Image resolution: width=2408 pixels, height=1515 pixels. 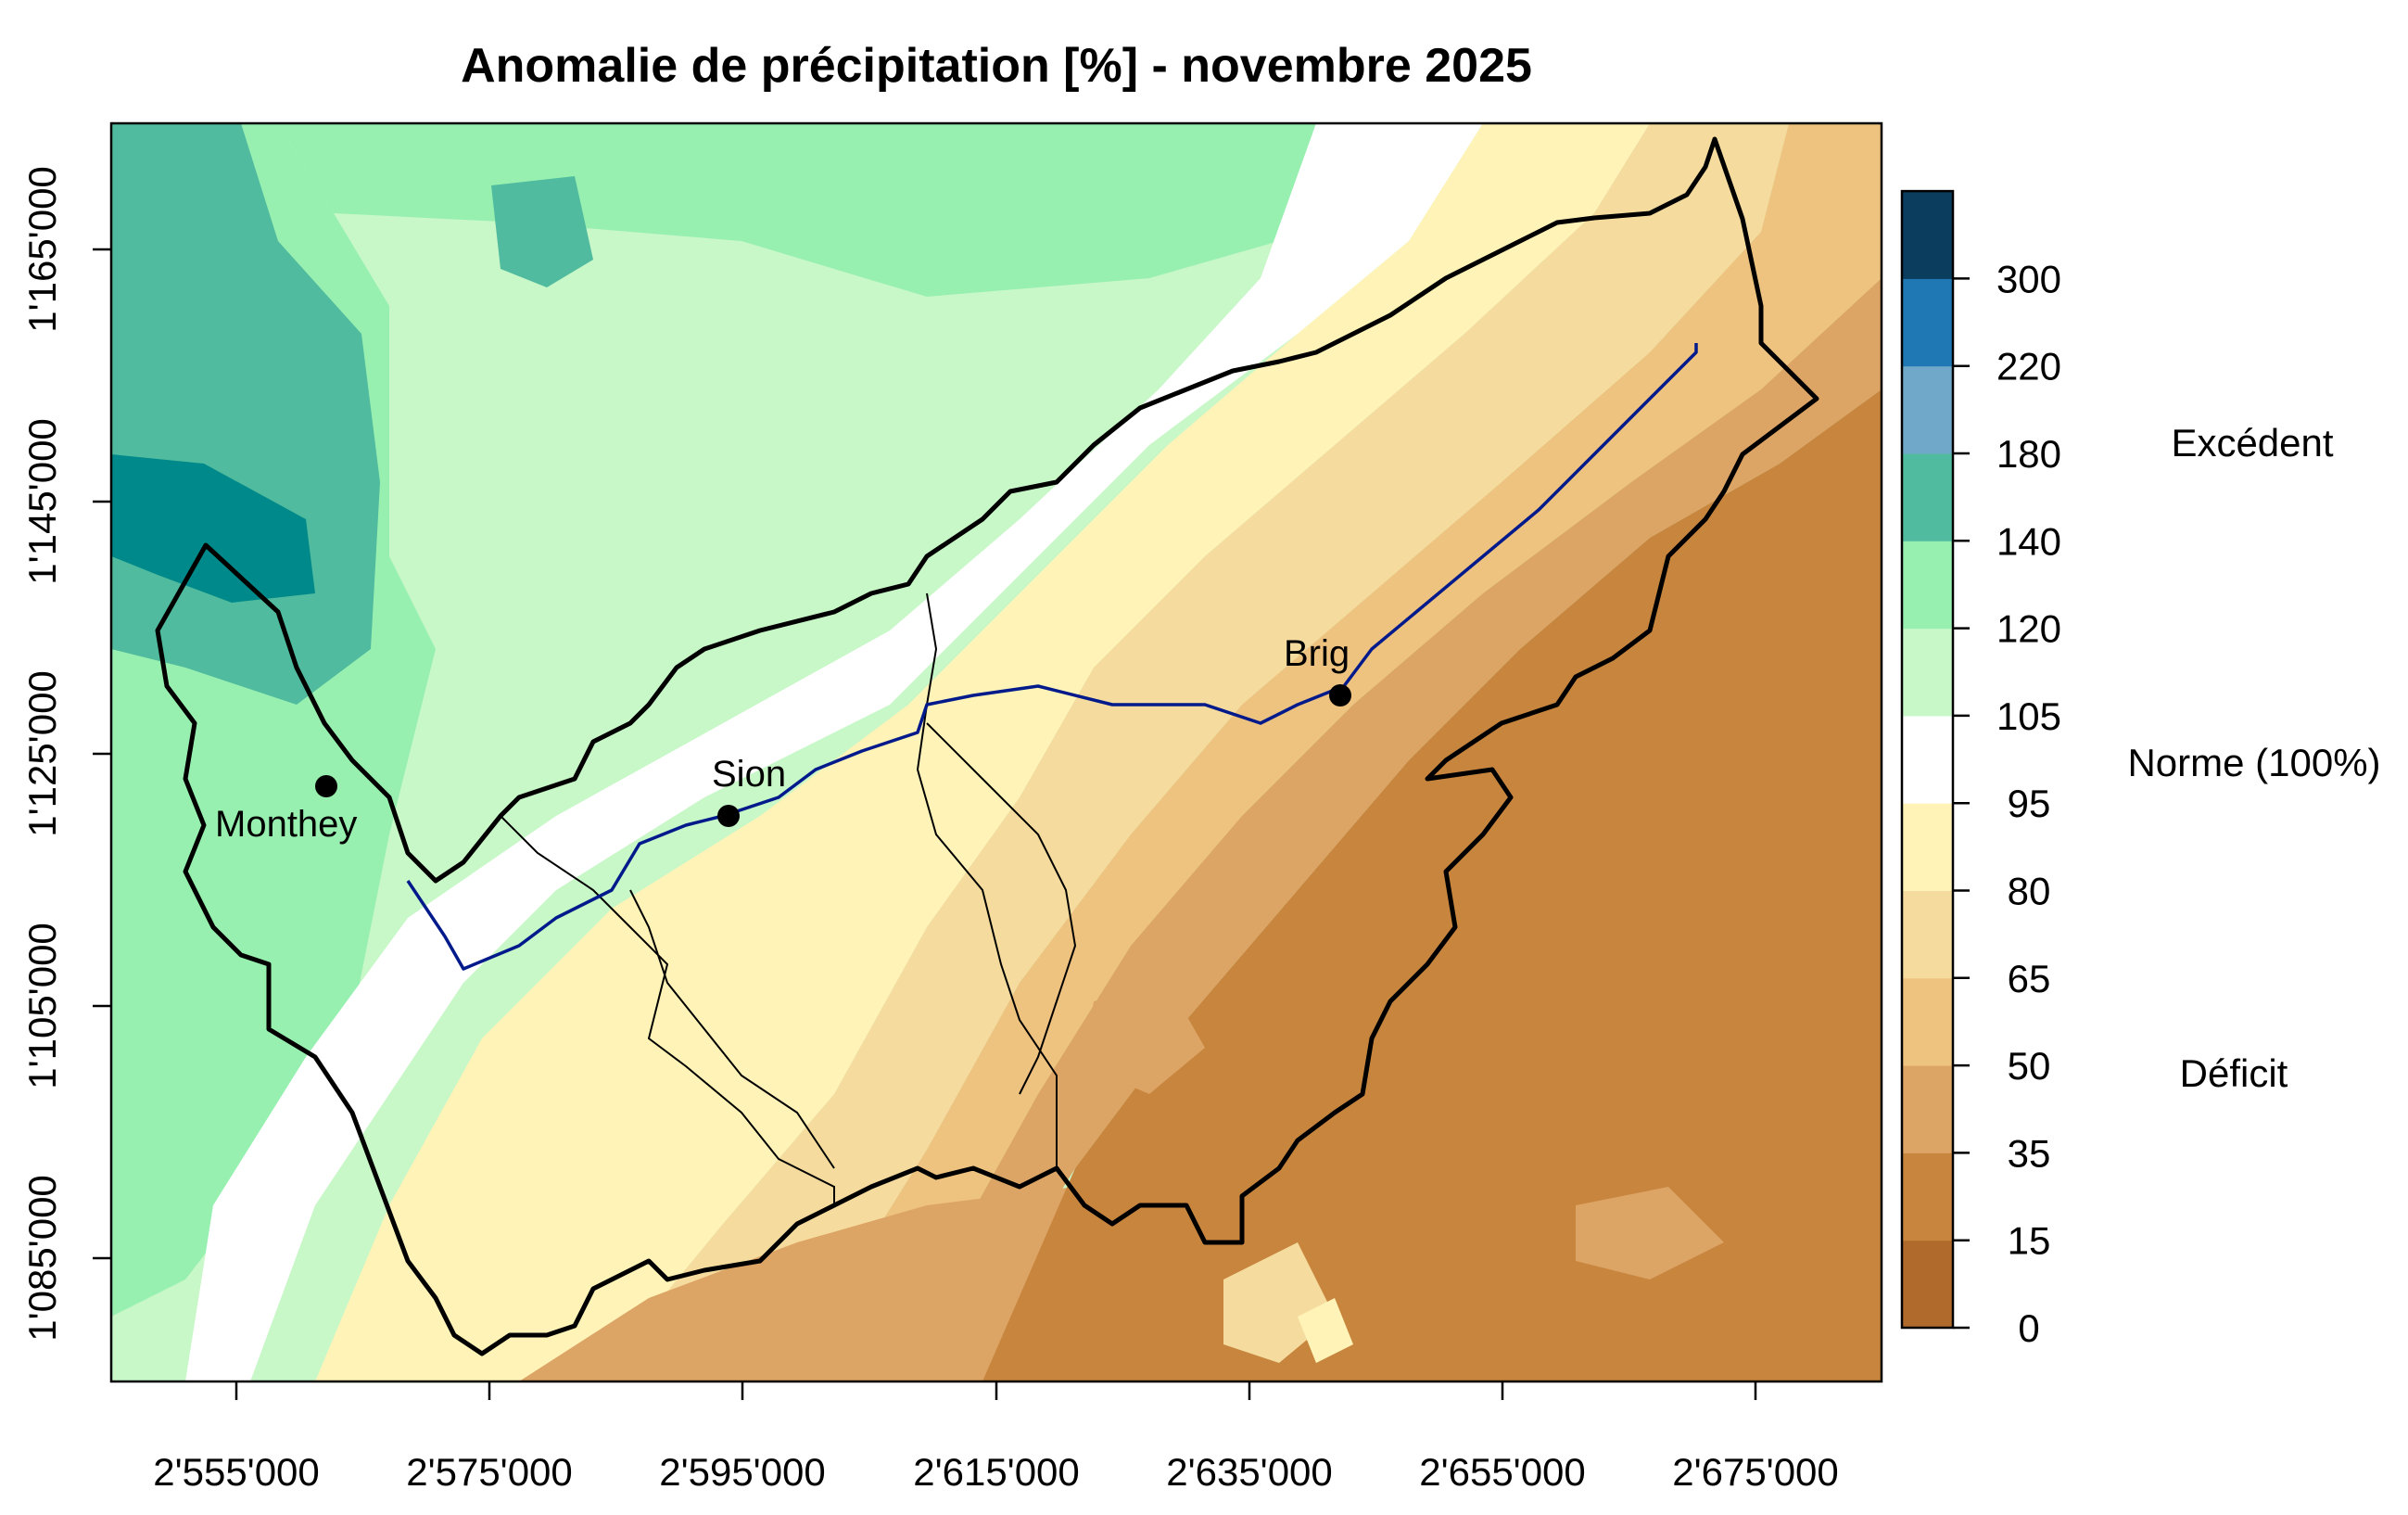 What do you see at coordinates (749, 774) in the screenshot?
I see `city-label-sion: Sion` at bounding box center [749, 774].